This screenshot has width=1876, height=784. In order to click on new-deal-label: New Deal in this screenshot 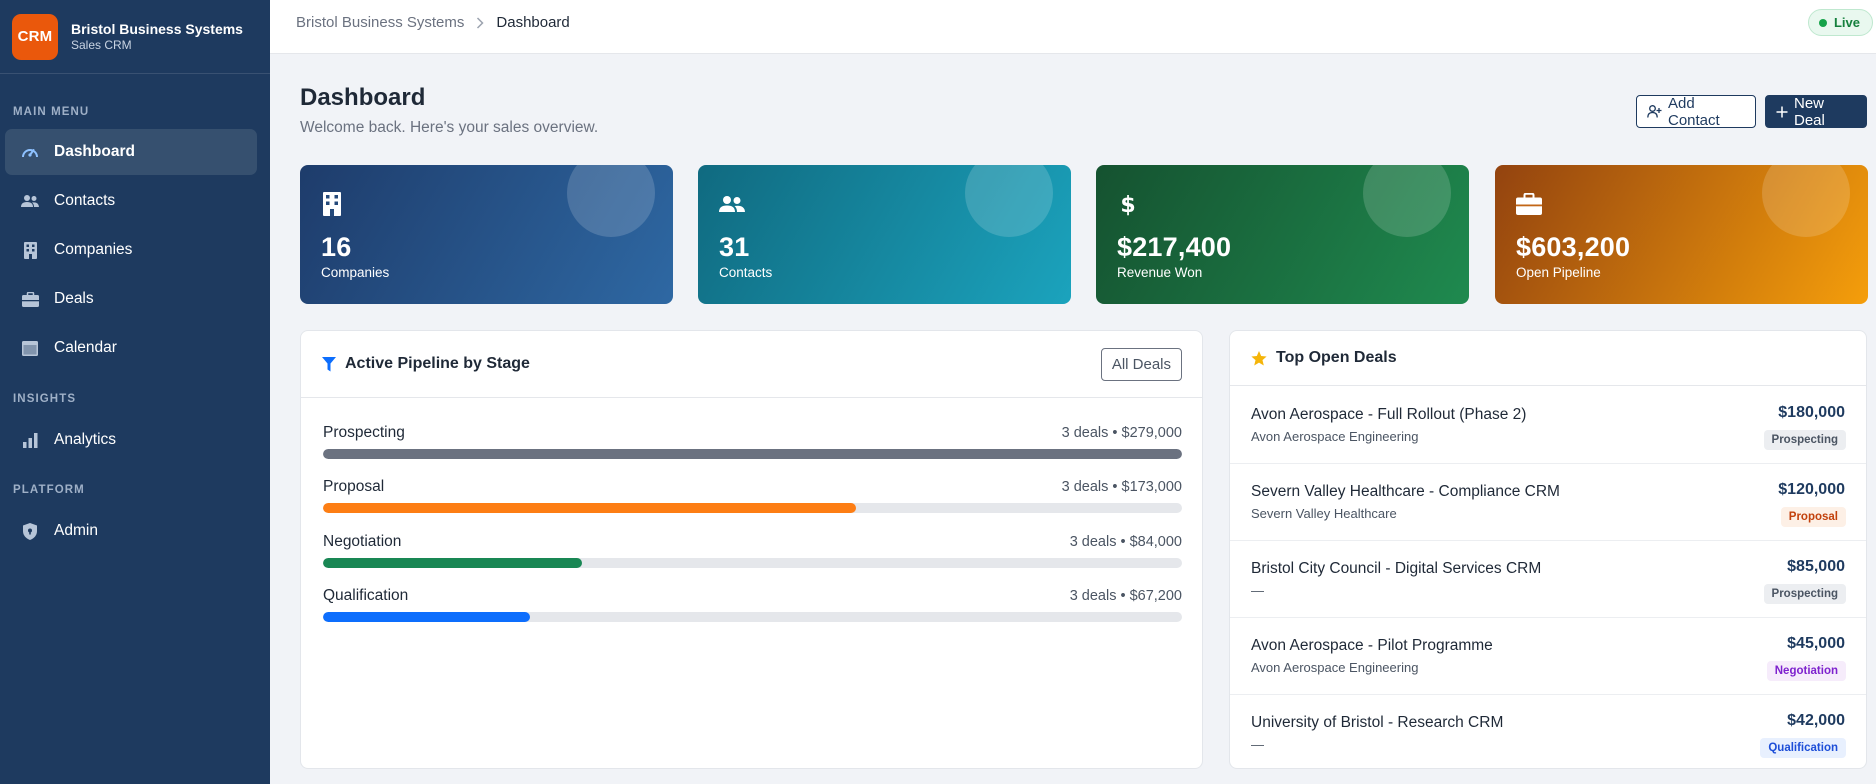, I will do `click(1809, 111)`.